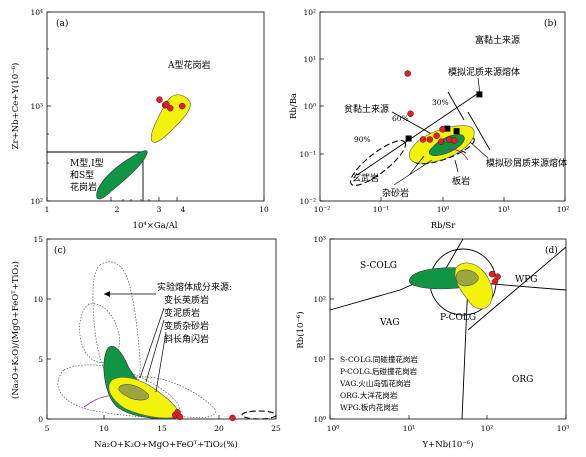 Image resolution: width=586 pixels, height=457 pixels. What do you see at coordinates (526, 280) in the screenshot?
I see `panel-d-field-wpg: WPG` at bounding box center [526, 280].